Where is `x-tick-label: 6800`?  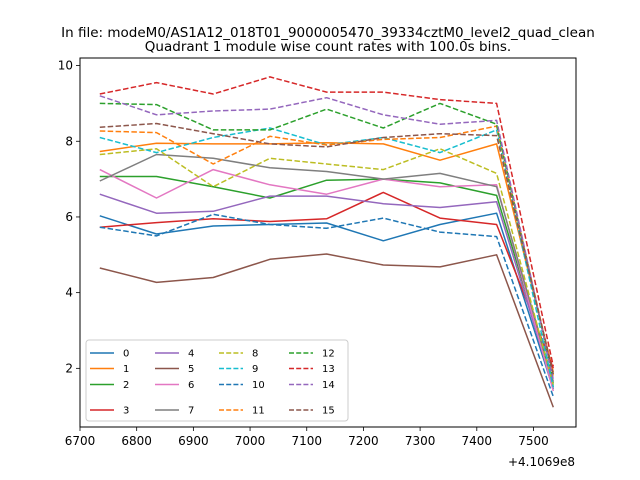 x-tick-label: 6800 is located at coordinates (136, 441).